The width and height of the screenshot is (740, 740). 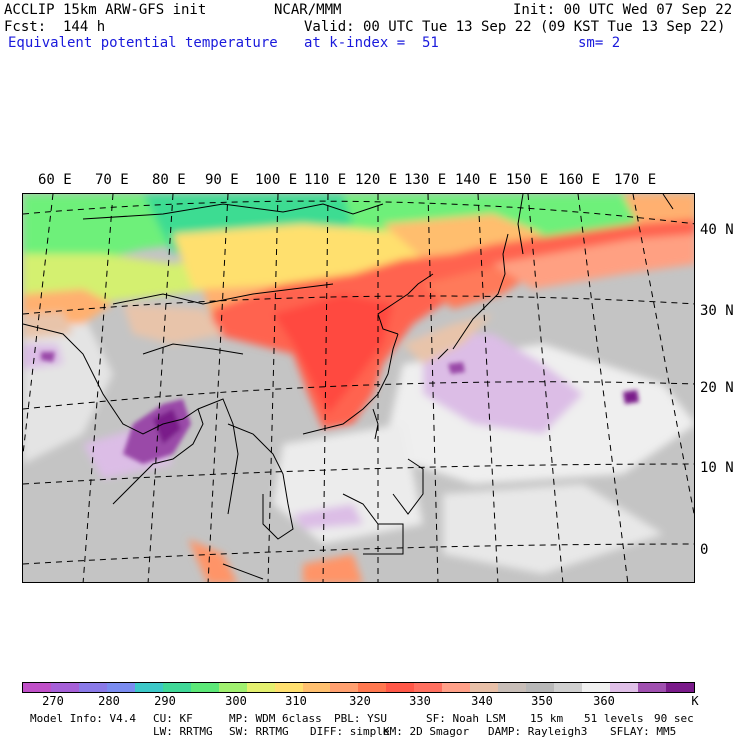 What do you see at coordinates (476, 180) in the screenshot?
I see `lon-label: 140 E` at bounding box center [476, 180].